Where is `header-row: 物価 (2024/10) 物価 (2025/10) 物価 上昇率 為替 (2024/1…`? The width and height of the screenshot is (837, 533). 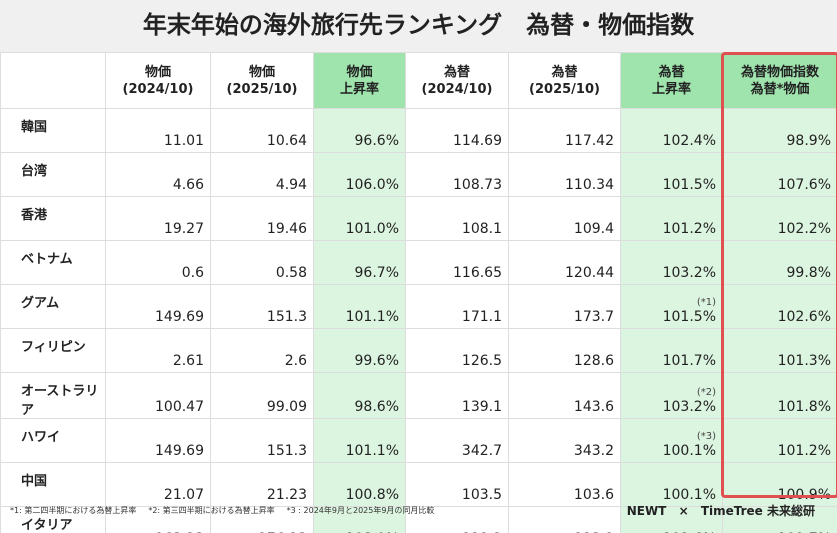 header-row: 物価 (2024/10) 物価 (2025/10) 物価 上昇率 為替 (2024/1… is located at coordinates (418, 80).